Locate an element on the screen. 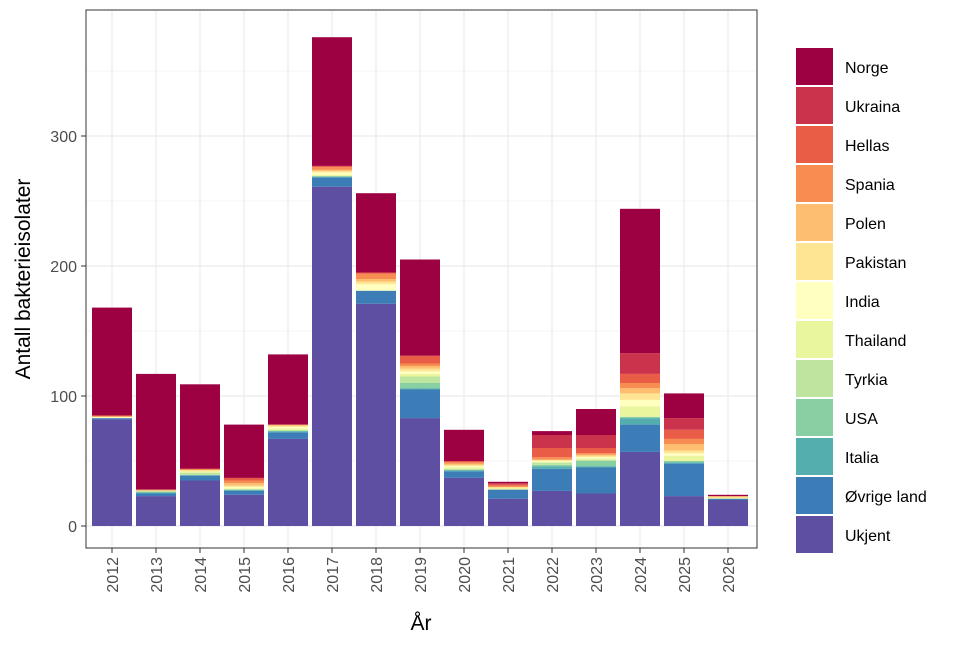 The image size is (970, 647). bar-segment--vrige-land-2023 is located at coordinates (596, 480).